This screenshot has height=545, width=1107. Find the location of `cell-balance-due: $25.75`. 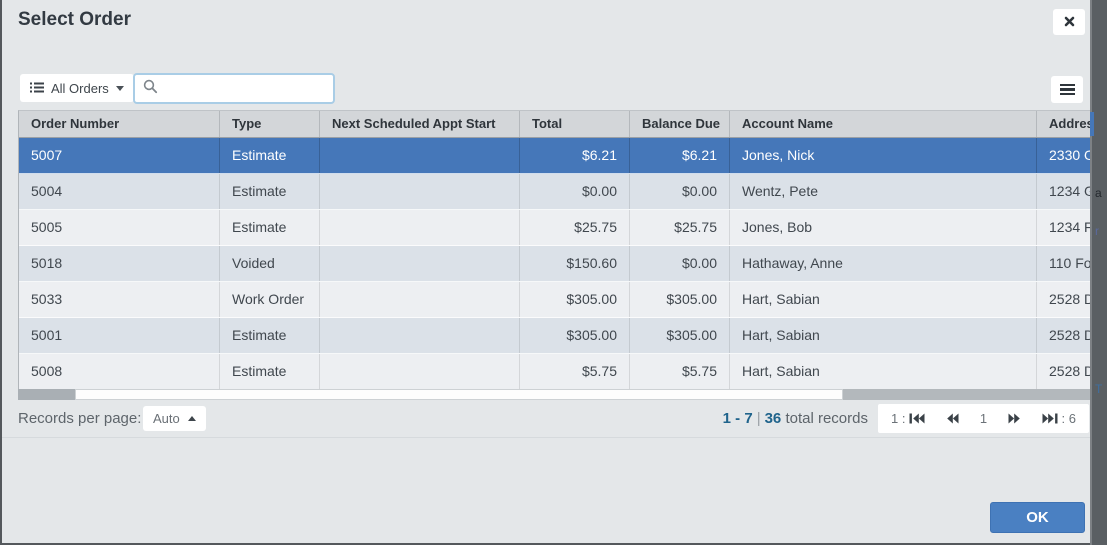

cell-balance-due: $25.75 is located at coordinates (679, 227).